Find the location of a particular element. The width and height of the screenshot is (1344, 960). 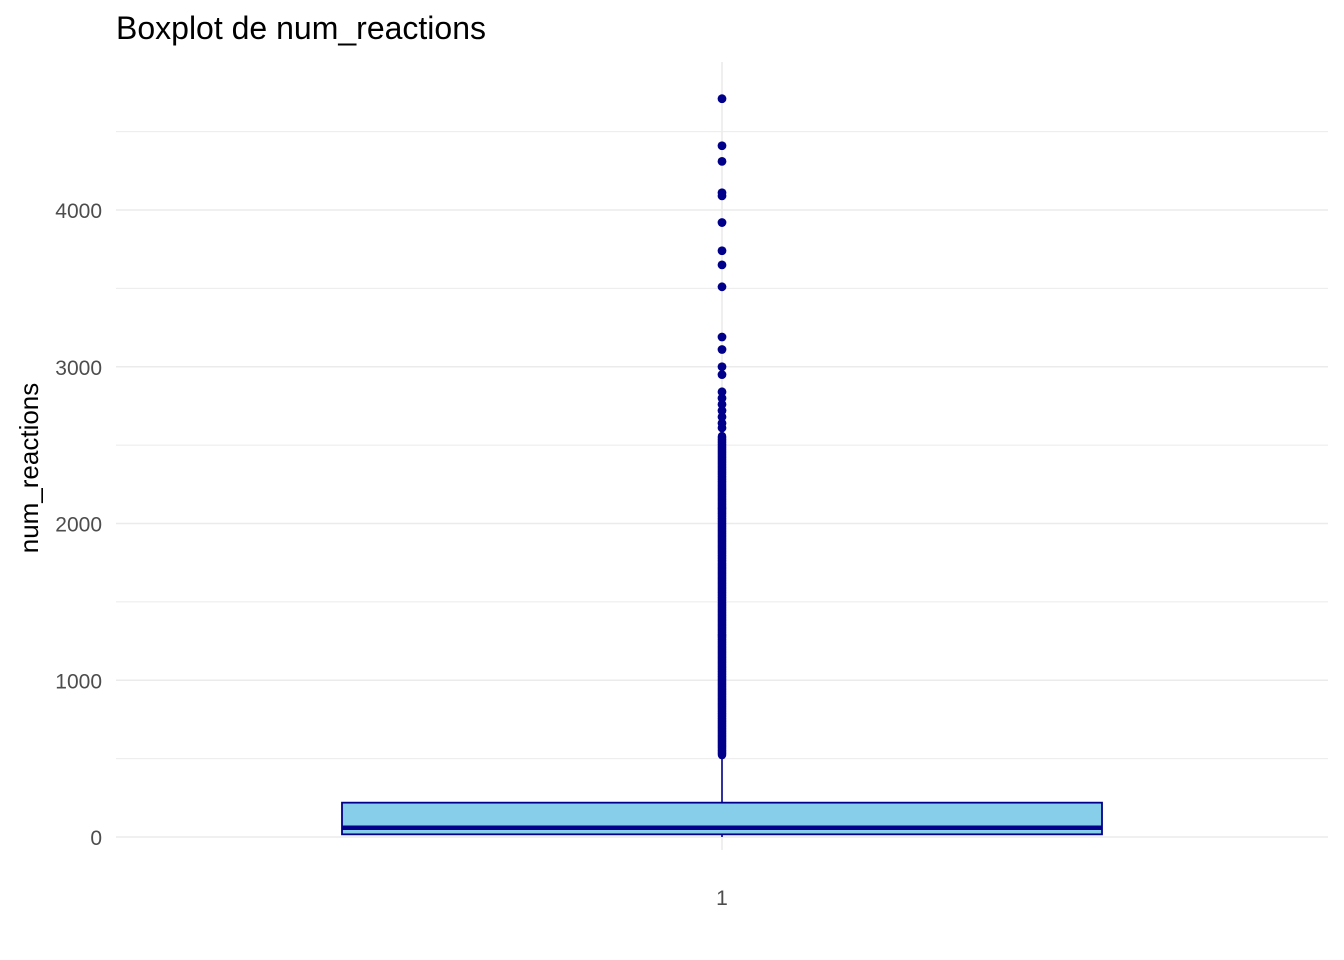

outlier-points is located at coordinates (722, 427).